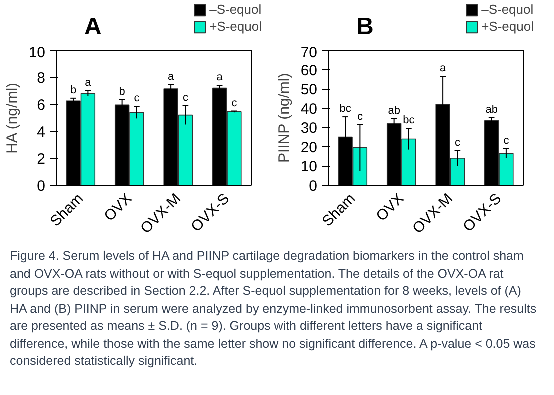 This screenshot has height=395, width=554. Describe the element at coordinates (309, 129) in the screenshot. I see `y-tick-label: 30` at that location.